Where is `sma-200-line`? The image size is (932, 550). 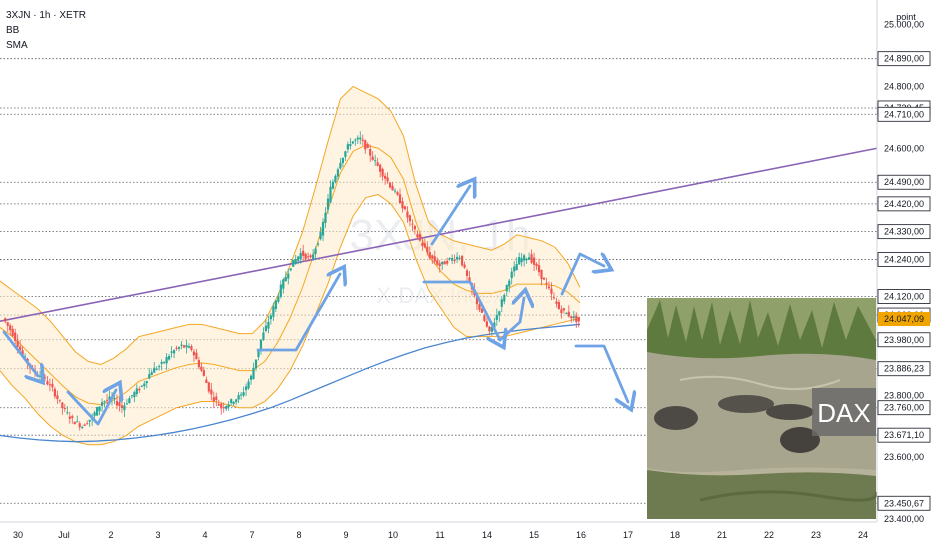
sma-200-line is located at coordinates (290, 383).